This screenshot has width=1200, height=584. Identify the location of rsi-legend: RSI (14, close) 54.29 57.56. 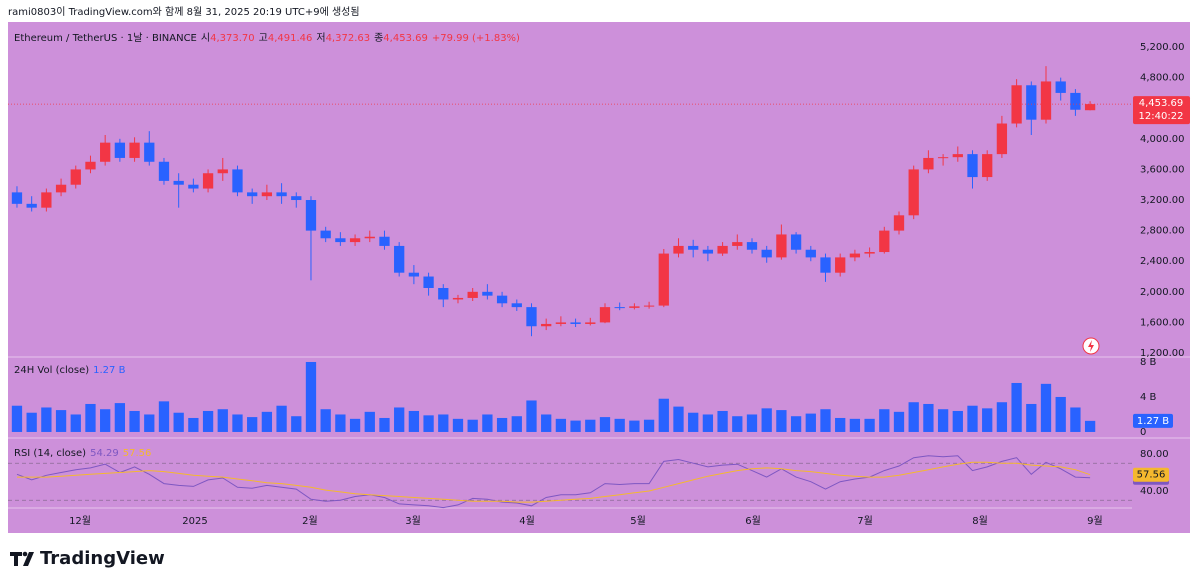
(84, 453).